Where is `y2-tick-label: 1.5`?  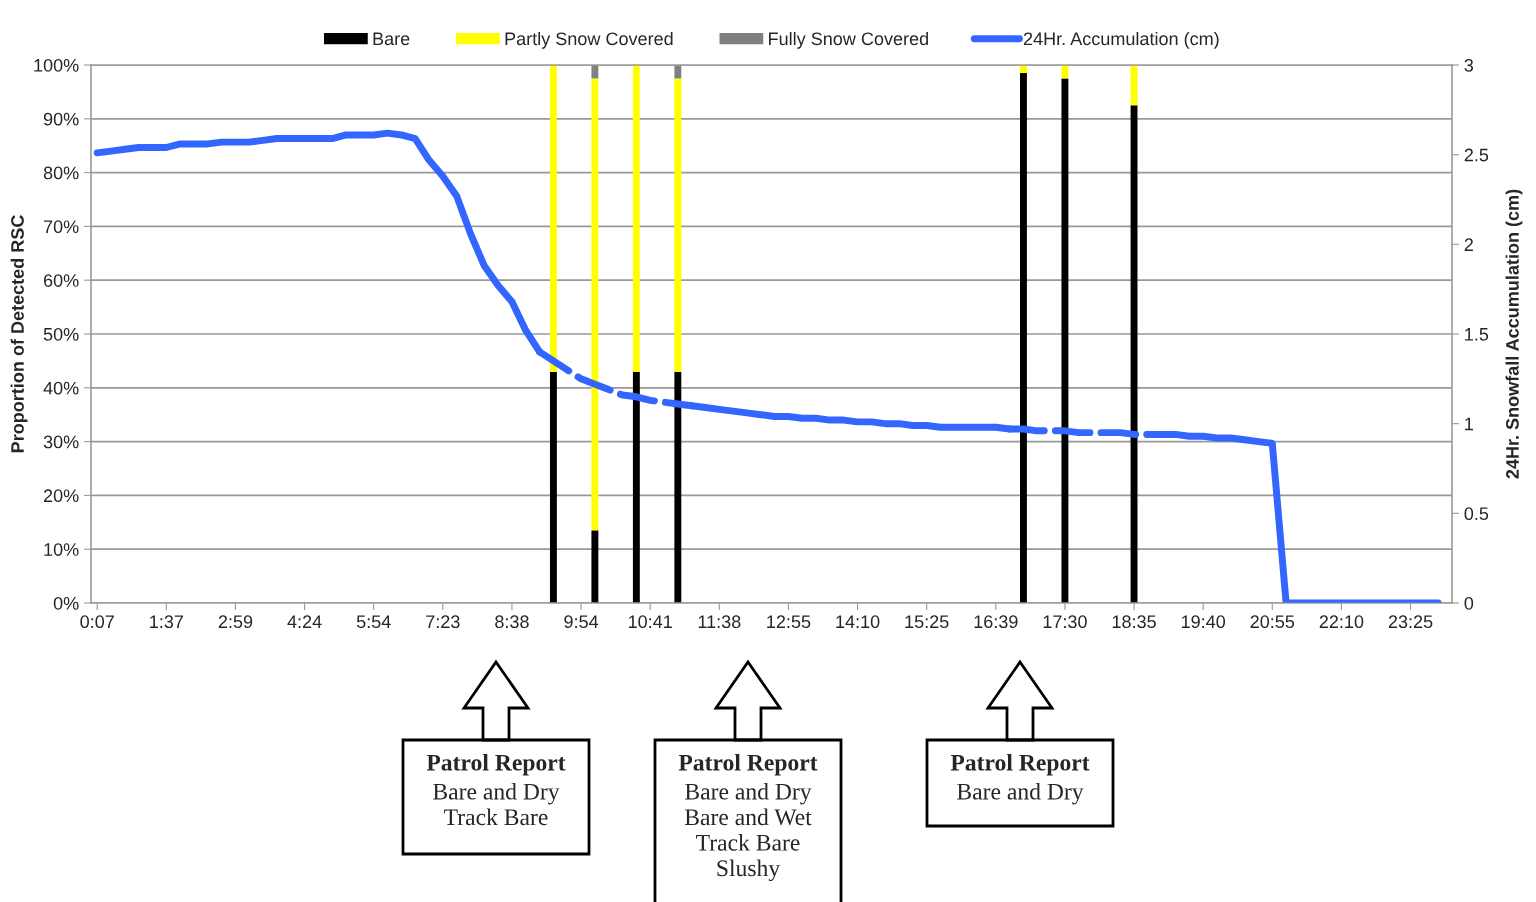
y2-tick-label: 1.5 is located at coordinates (1477, 334).